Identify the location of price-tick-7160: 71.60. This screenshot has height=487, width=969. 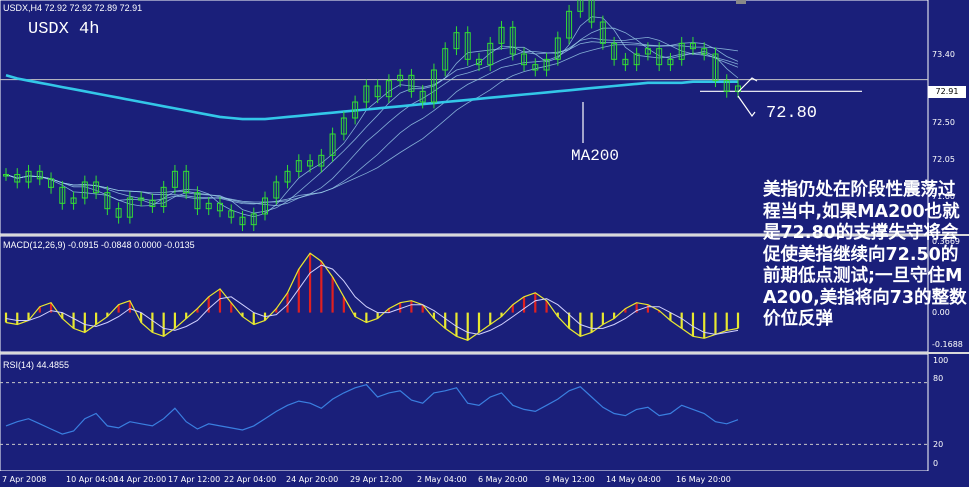
(943, 196).